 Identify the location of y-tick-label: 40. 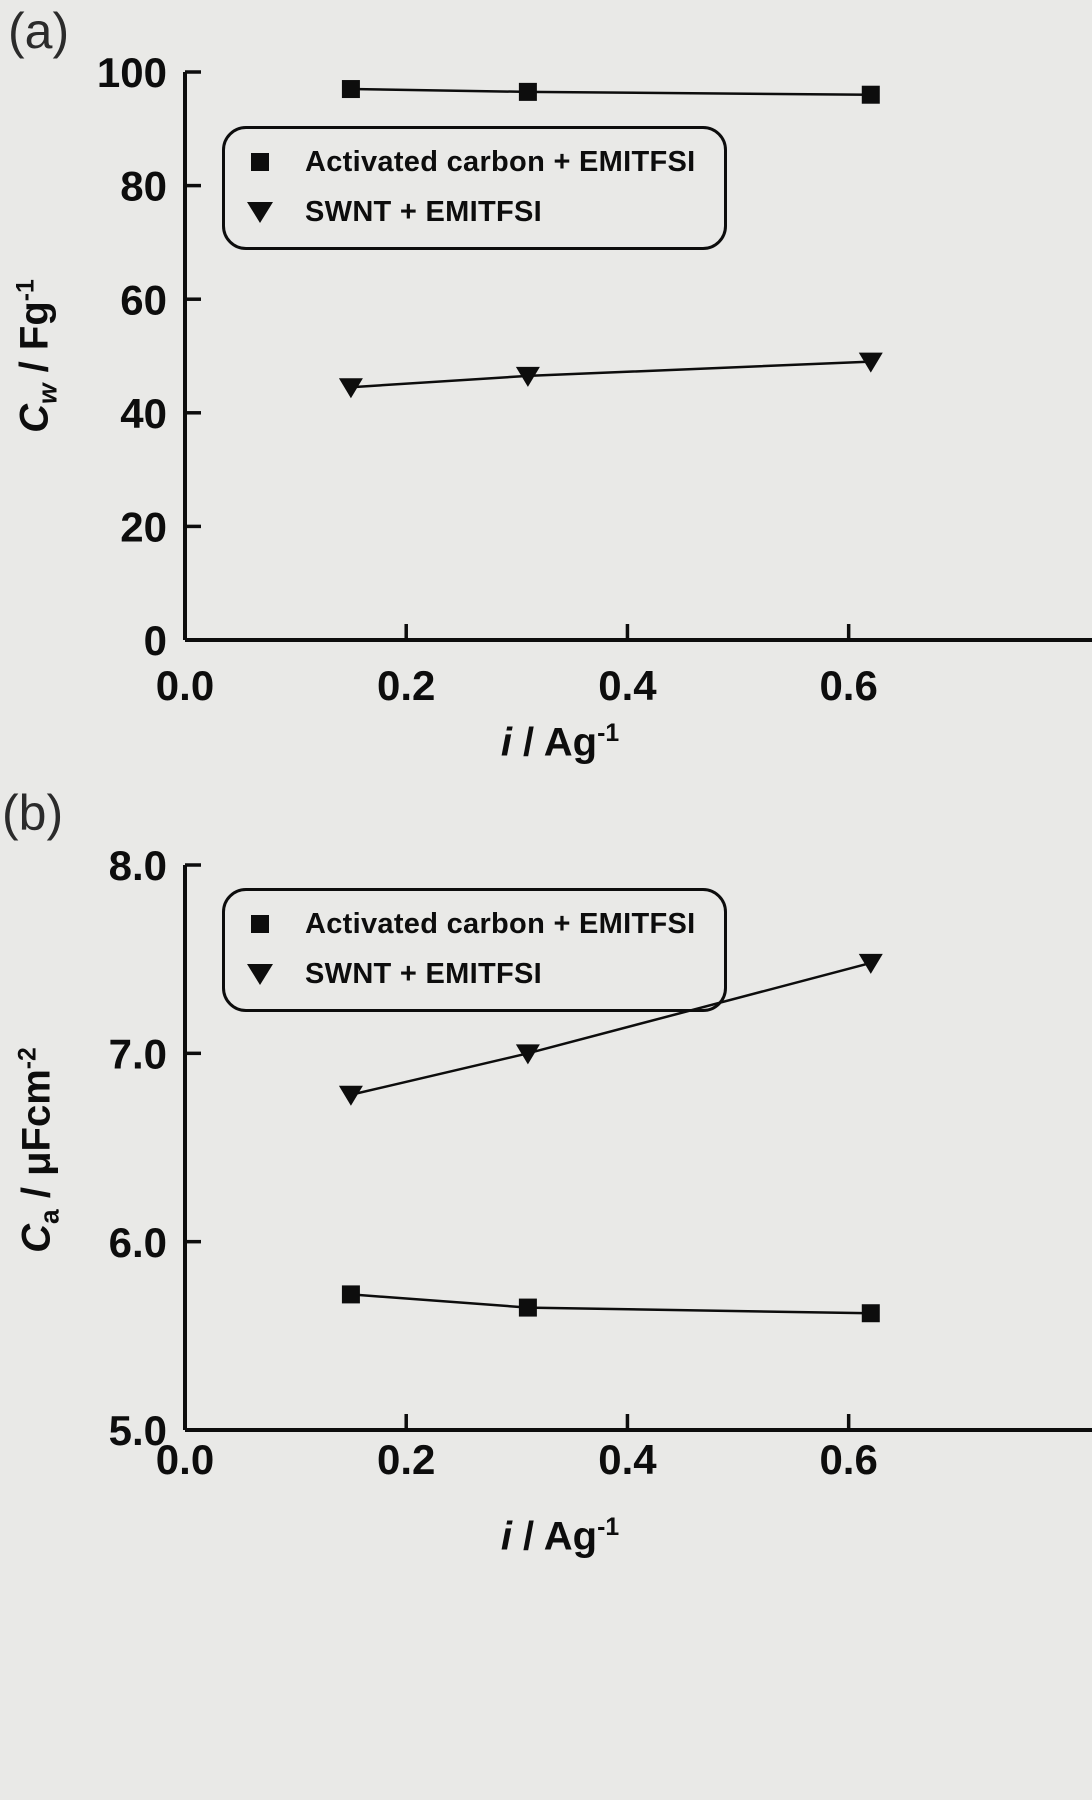
(143, 413).